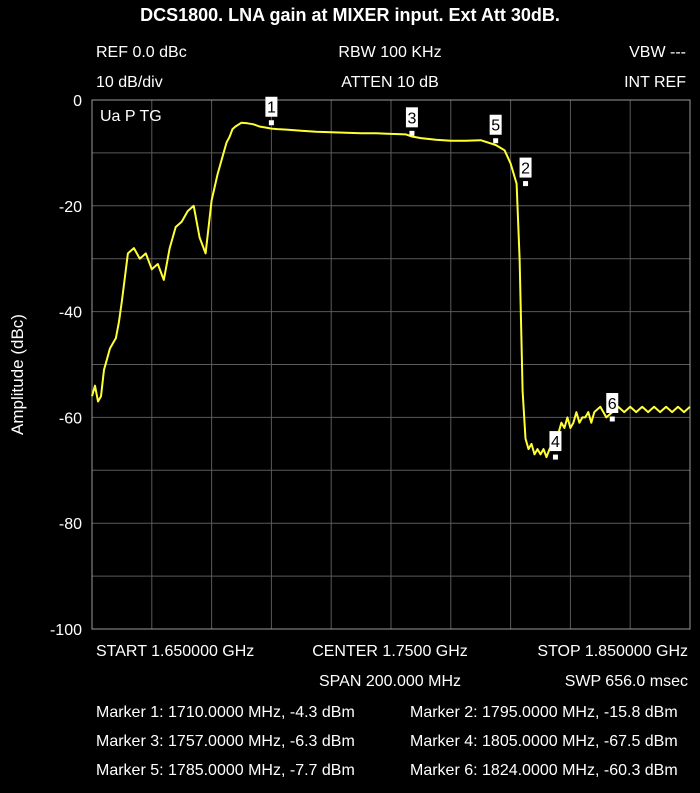 The image size is (700, 793). I want to click on marker-readout-1: Marker 1: 1710.0000 MHz, -4.3 dBm, so click(225, 712).